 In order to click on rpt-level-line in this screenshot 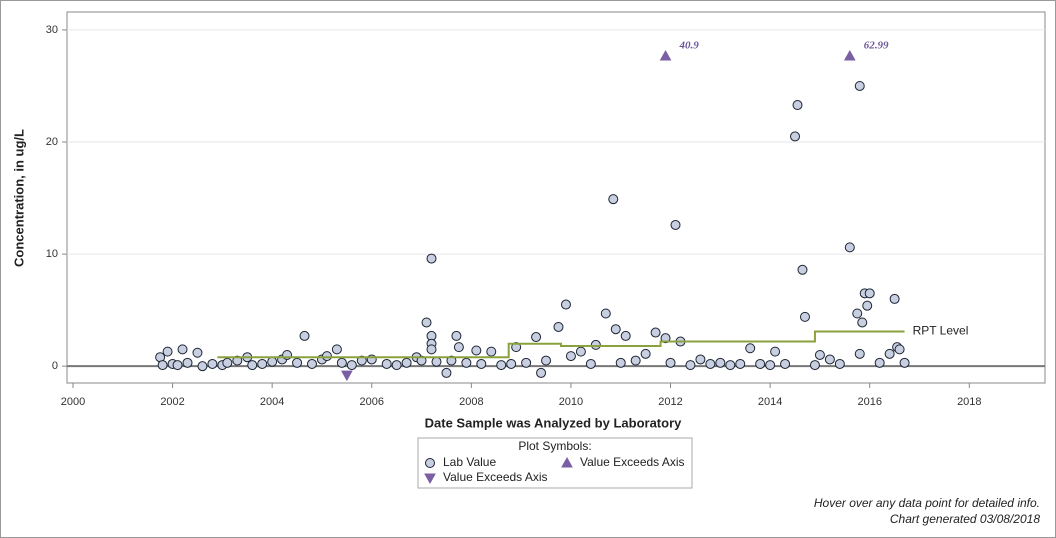, I will do `click(561, 344)`.